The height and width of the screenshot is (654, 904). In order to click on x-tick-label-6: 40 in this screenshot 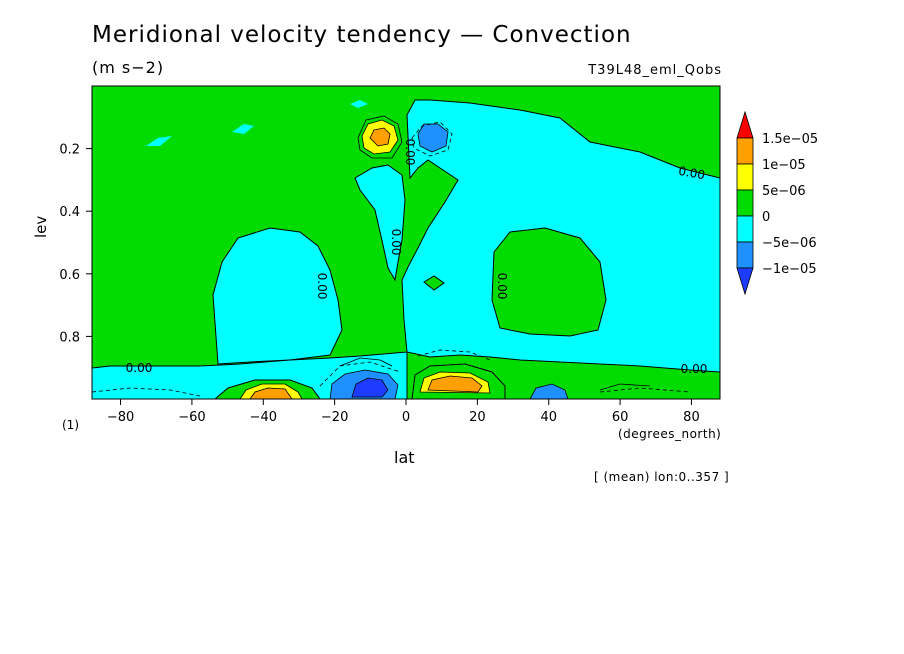, I will do `click(548, 417)`.